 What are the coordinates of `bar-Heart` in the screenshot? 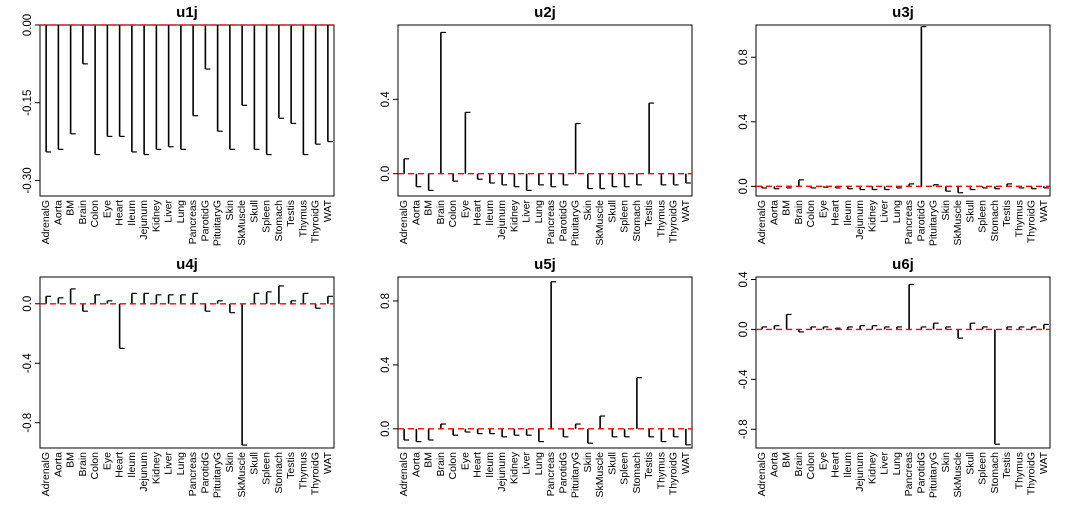 It's located at (837, 328).